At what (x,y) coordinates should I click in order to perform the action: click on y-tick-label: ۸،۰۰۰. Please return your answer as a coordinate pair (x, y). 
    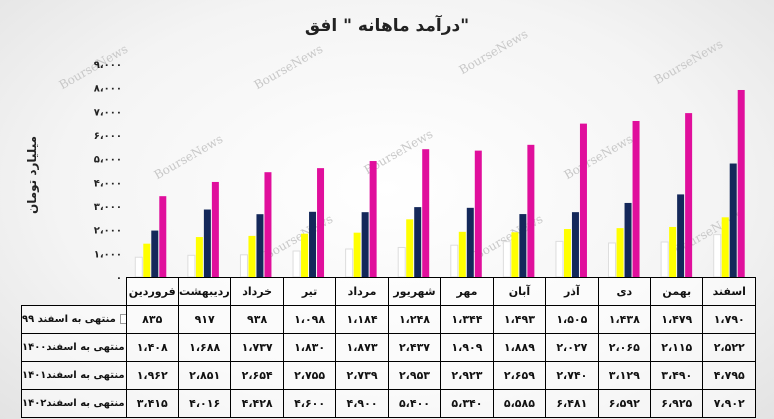
    Looking at the image, I should click on (108, 89).